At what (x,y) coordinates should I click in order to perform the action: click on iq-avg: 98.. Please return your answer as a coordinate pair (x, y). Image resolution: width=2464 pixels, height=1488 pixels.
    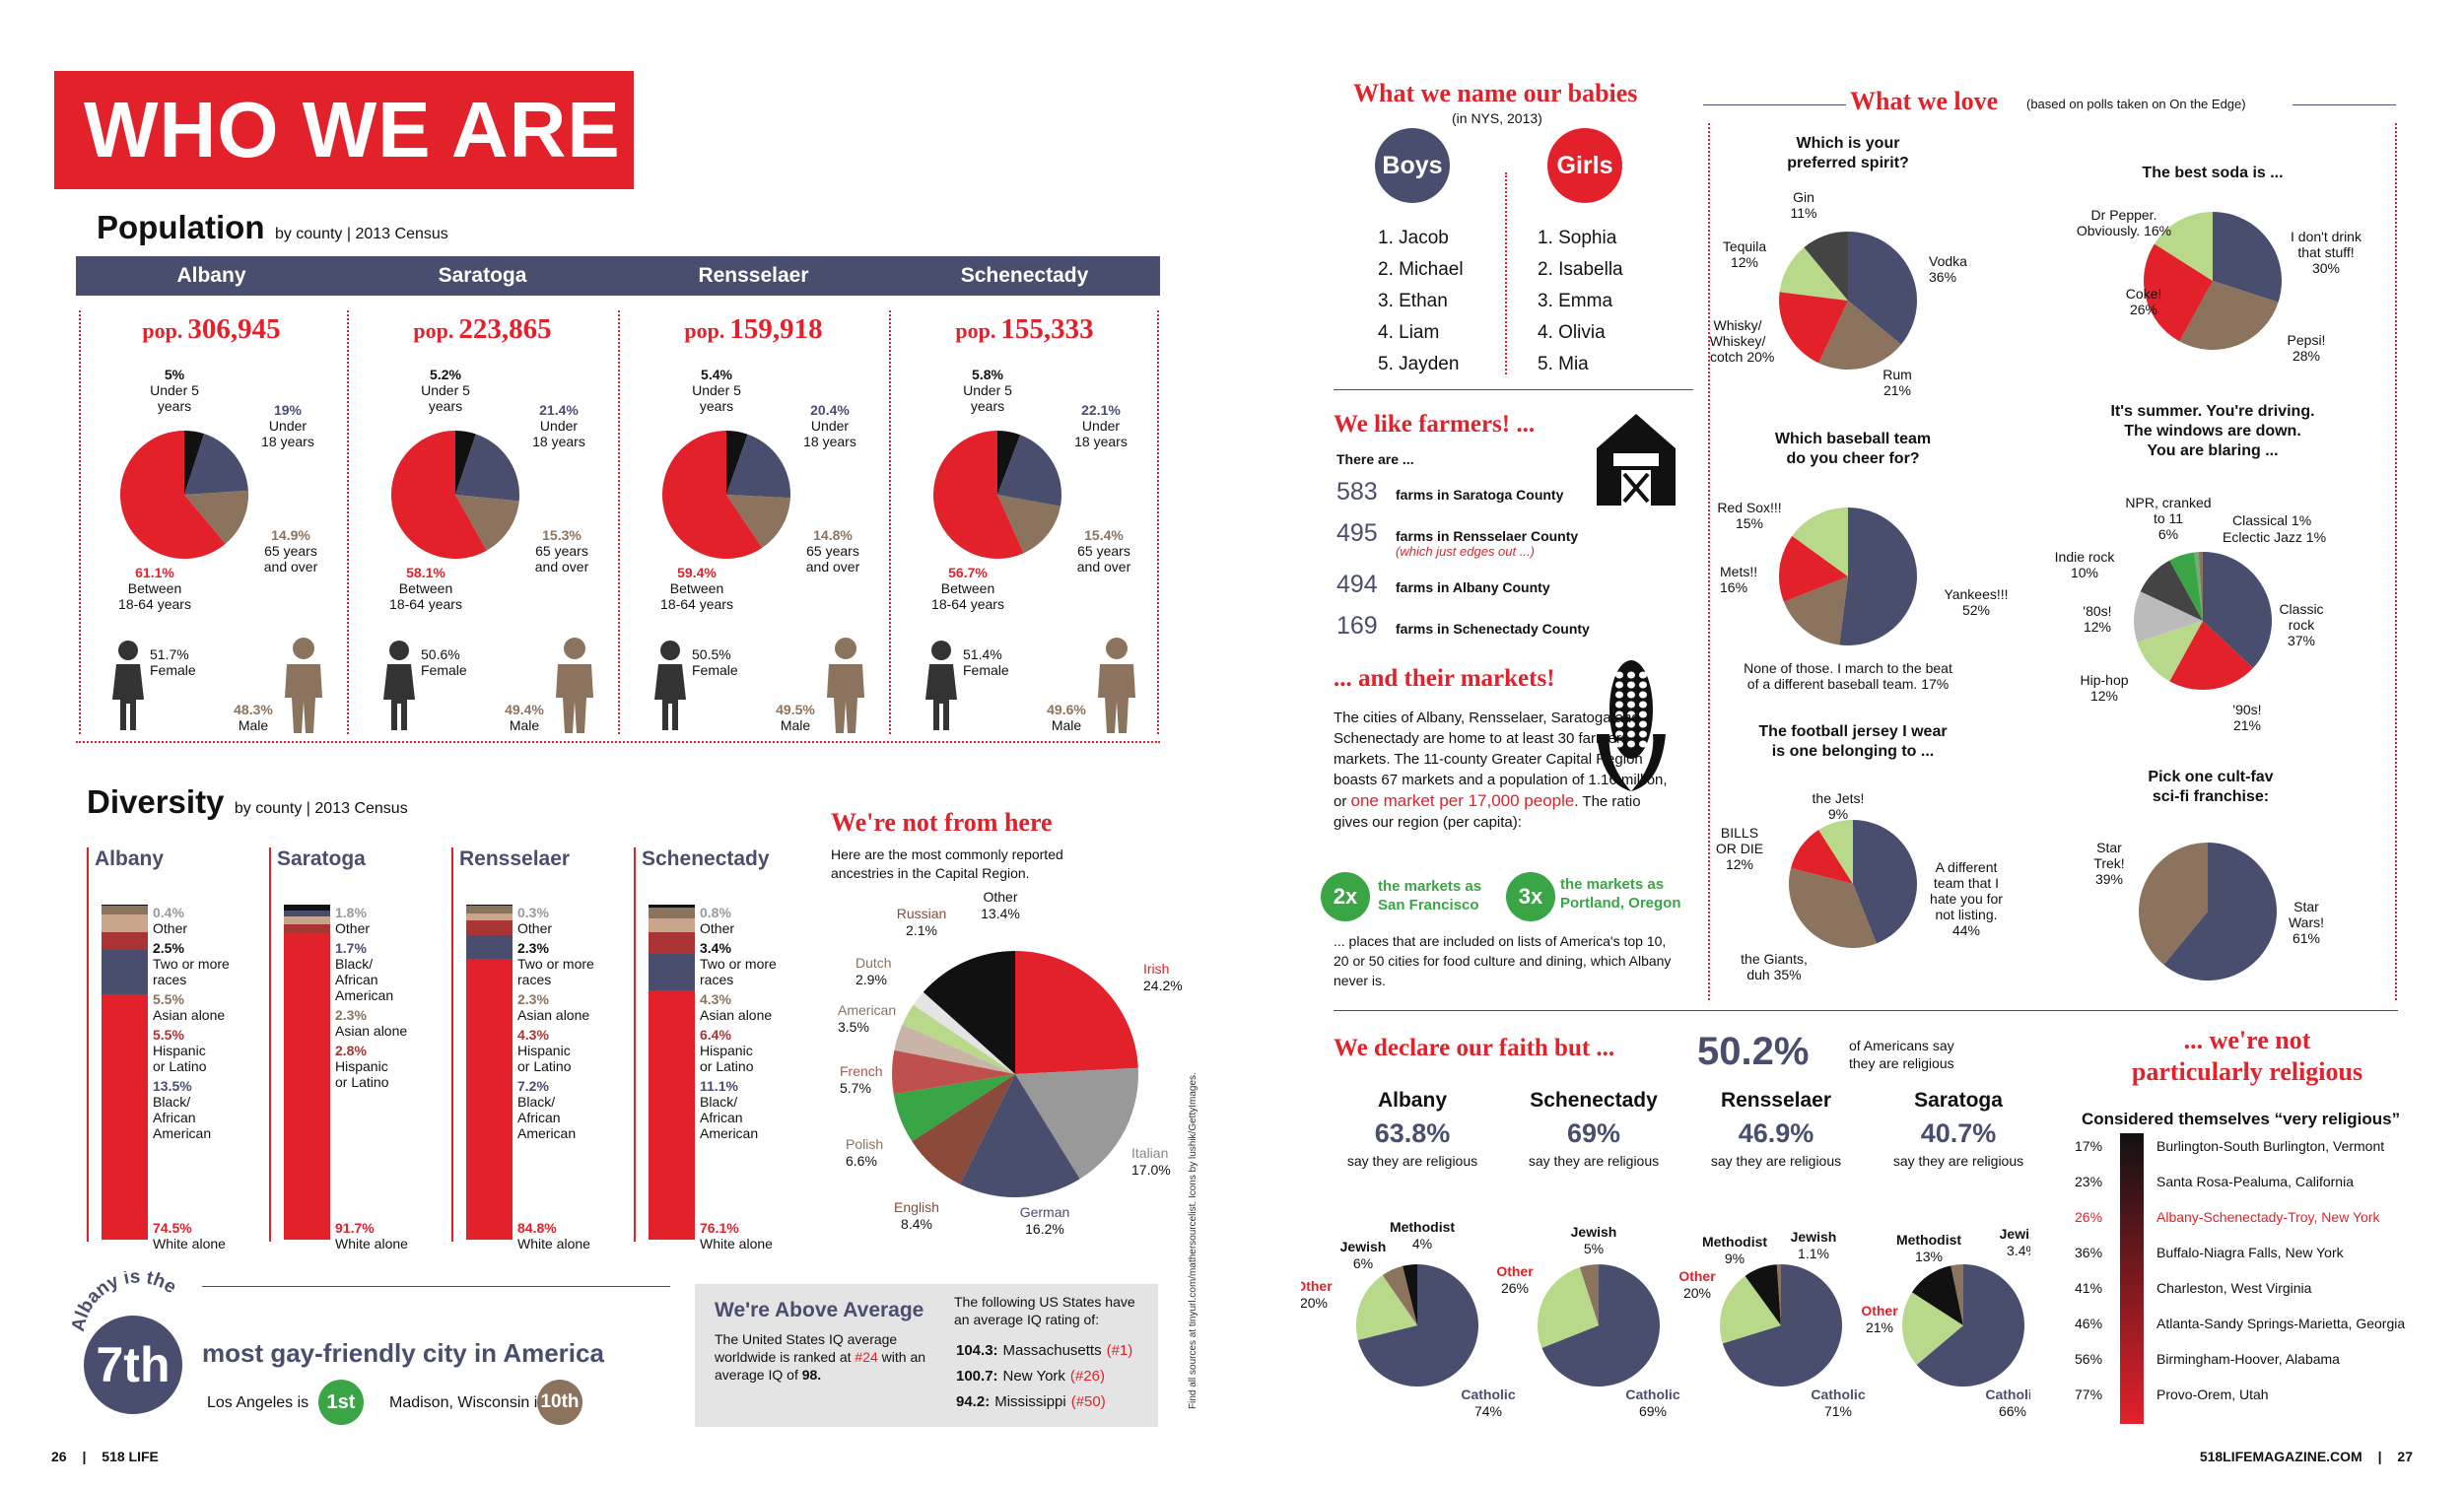
    Looking at the image, I should click on (811, 1375).